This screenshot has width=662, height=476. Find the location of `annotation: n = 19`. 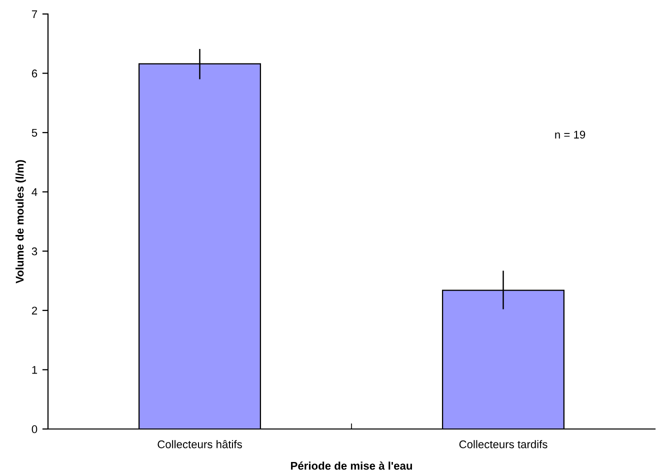

annotation: n = 19 is located at coordinates (570, 134).